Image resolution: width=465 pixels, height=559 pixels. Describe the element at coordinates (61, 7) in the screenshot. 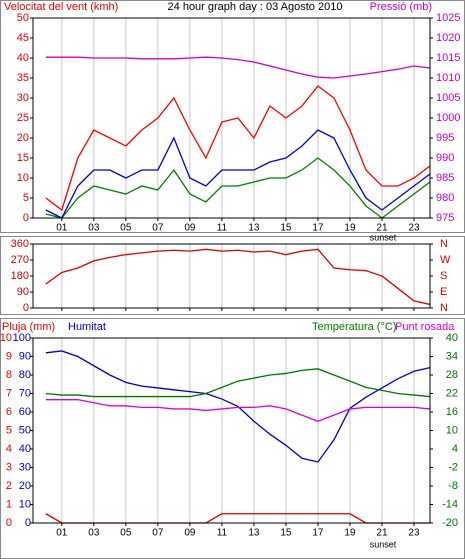

I see `wind-label: Velocitat del vent (kmh)` at that location.